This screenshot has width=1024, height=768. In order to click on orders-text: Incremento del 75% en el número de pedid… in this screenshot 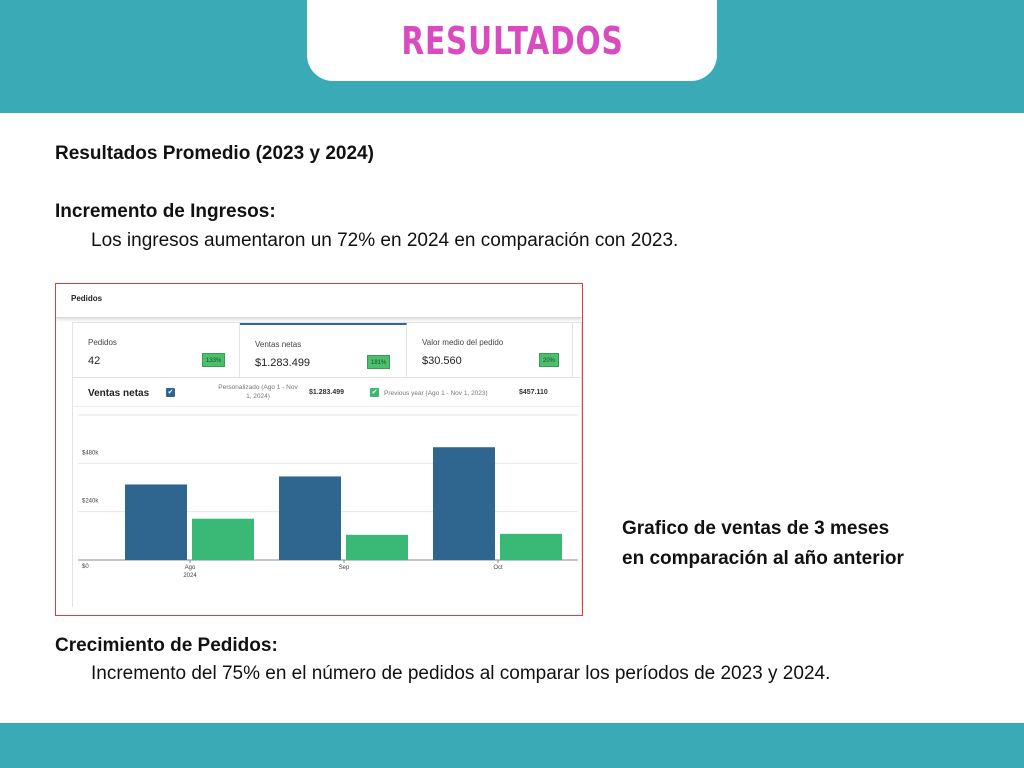, I will do `click(461, 673)`.